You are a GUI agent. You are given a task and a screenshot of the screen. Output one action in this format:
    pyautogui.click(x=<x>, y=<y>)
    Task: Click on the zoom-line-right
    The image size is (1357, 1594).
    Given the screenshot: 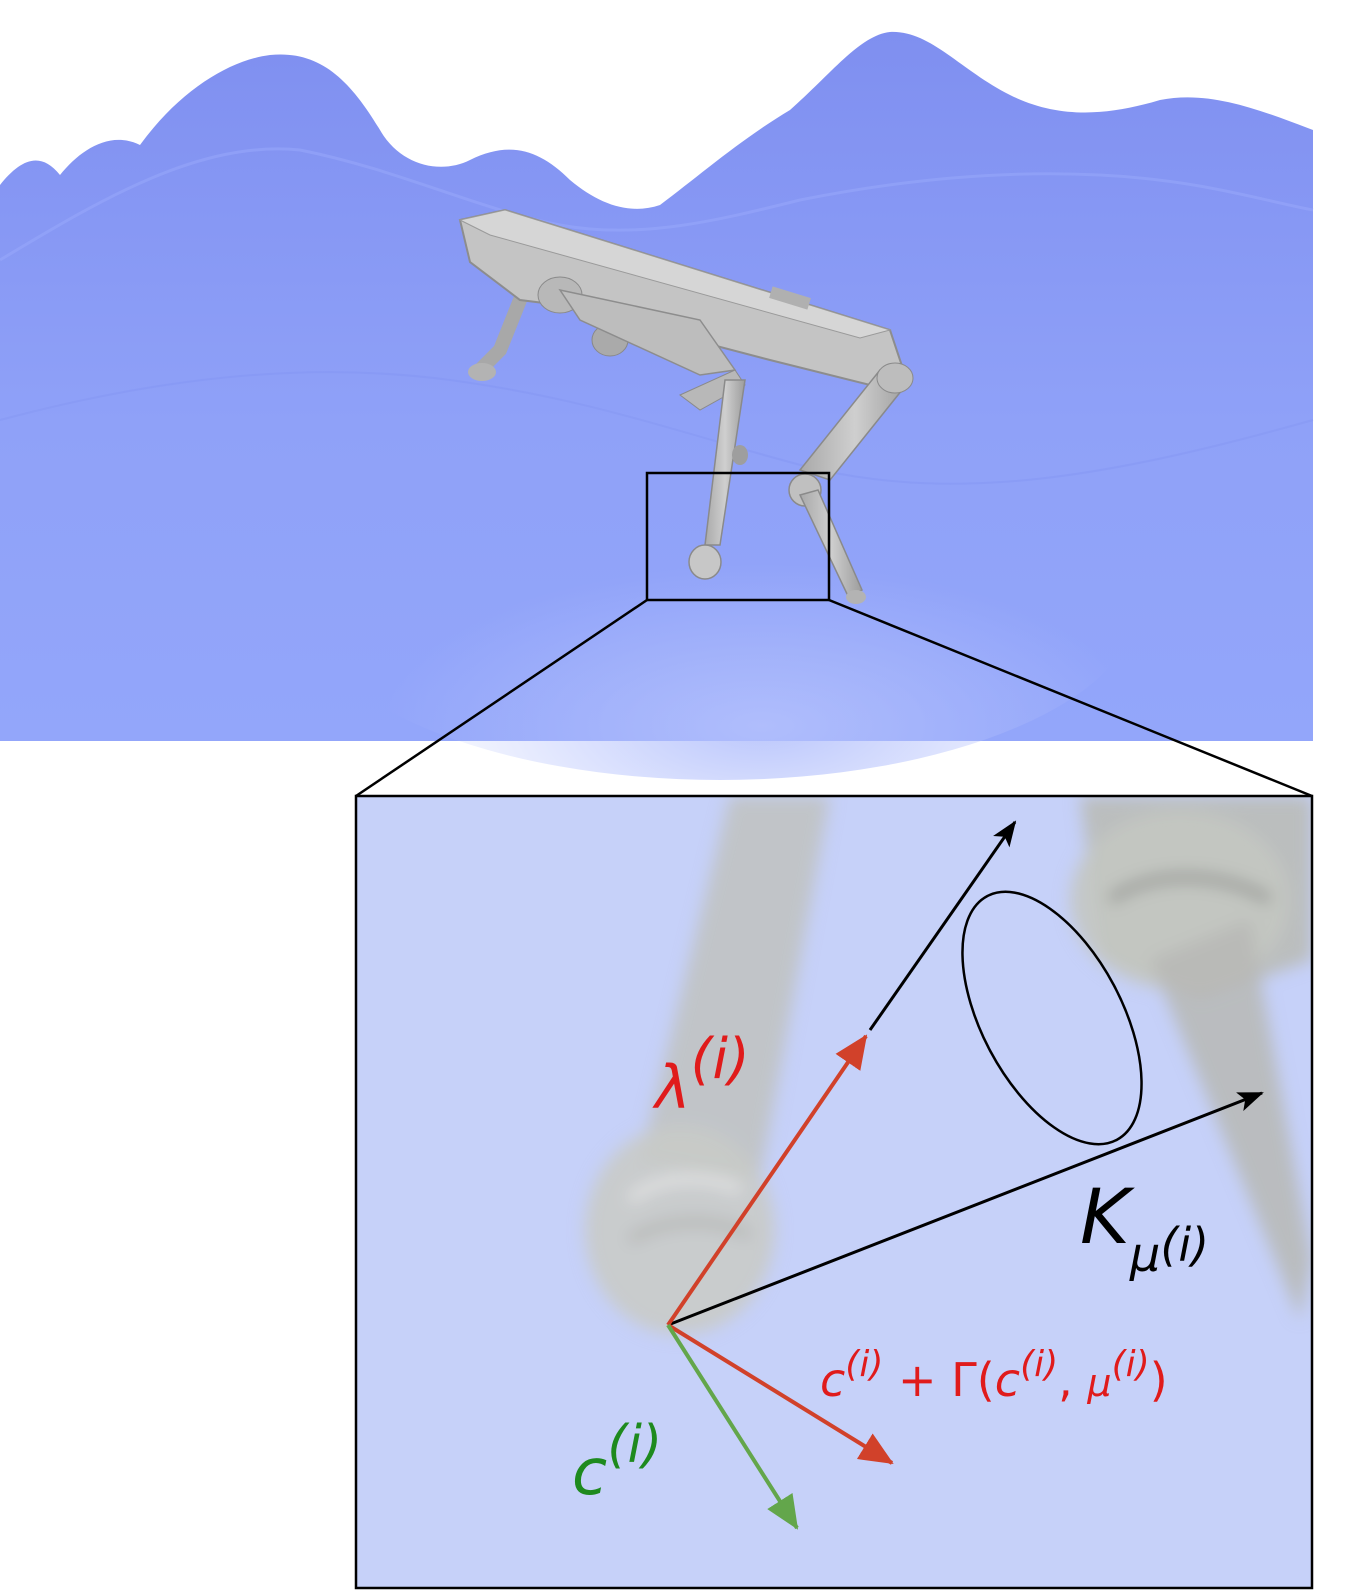 What is the action you would take?
    pyautogui.click(x=1070, y=698)
    